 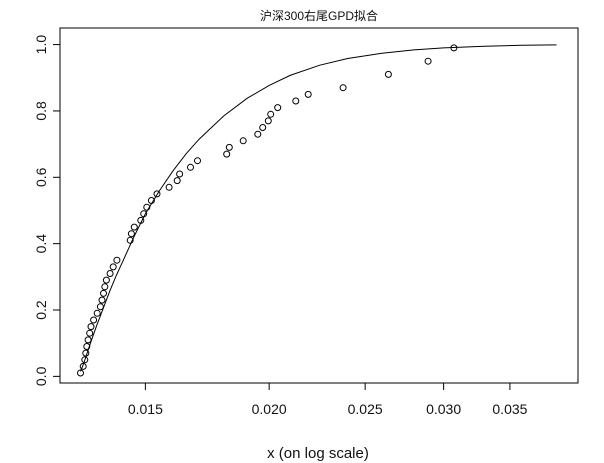 What do you see at coordinates (443, 409) in the screenshot?
I see `x-tick-label: 0.030` at bounding box center [443, 409].